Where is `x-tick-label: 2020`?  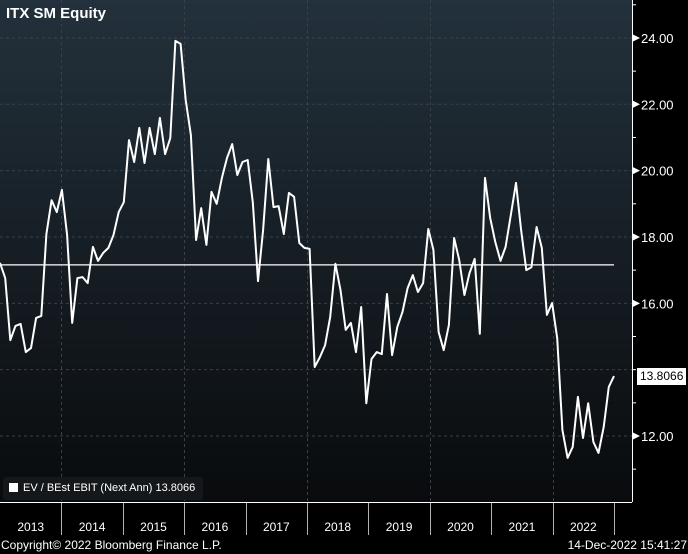 x-tick-label: 2020 is located at coordinates (460, 527).